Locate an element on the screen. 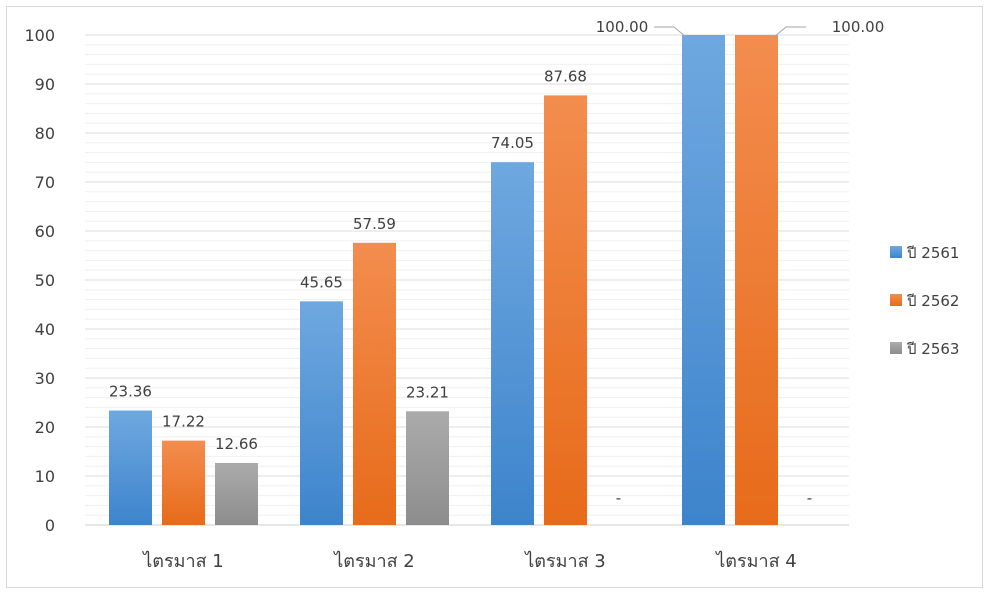 Image resolution: width=989 pixels, height=594 pixels. y-tick-label: 60 is located at coordinates (45, 231).